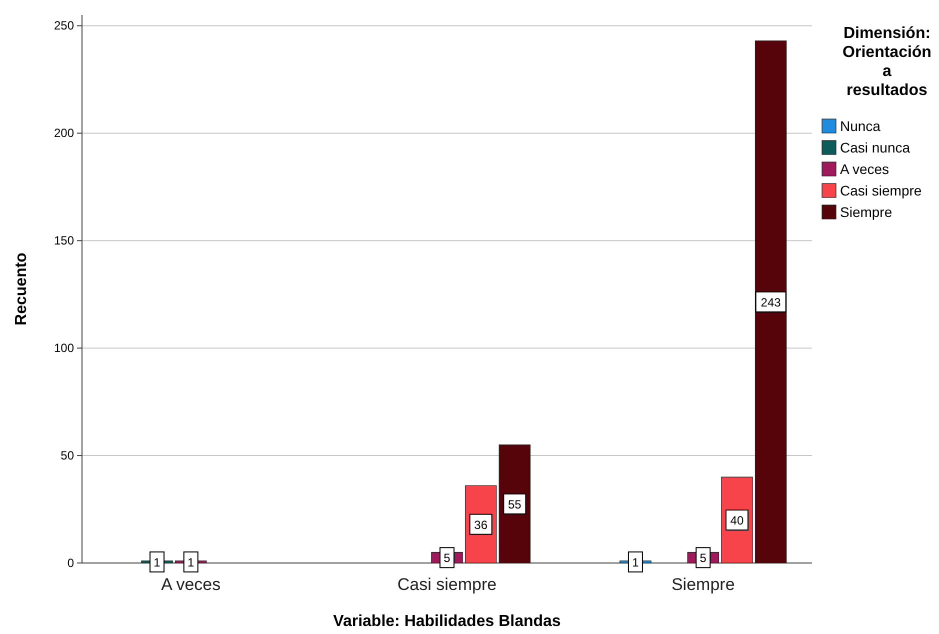 Image resolution: width=939 pixels, height=634 pixels. What do you see at coordinates (860, 126) in the screenshot?
I see `legend-label: Nunca` at bounding box center [860, 126].